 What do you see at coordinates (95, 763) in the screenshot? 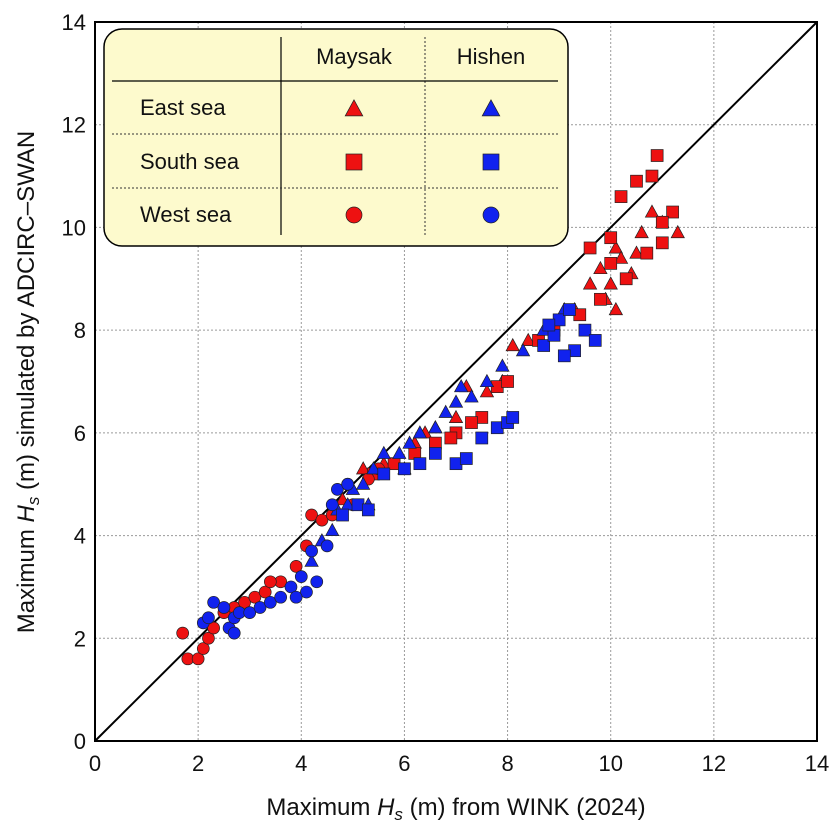
I see `x-tick-label: 0` at bounding box center [95, 763].